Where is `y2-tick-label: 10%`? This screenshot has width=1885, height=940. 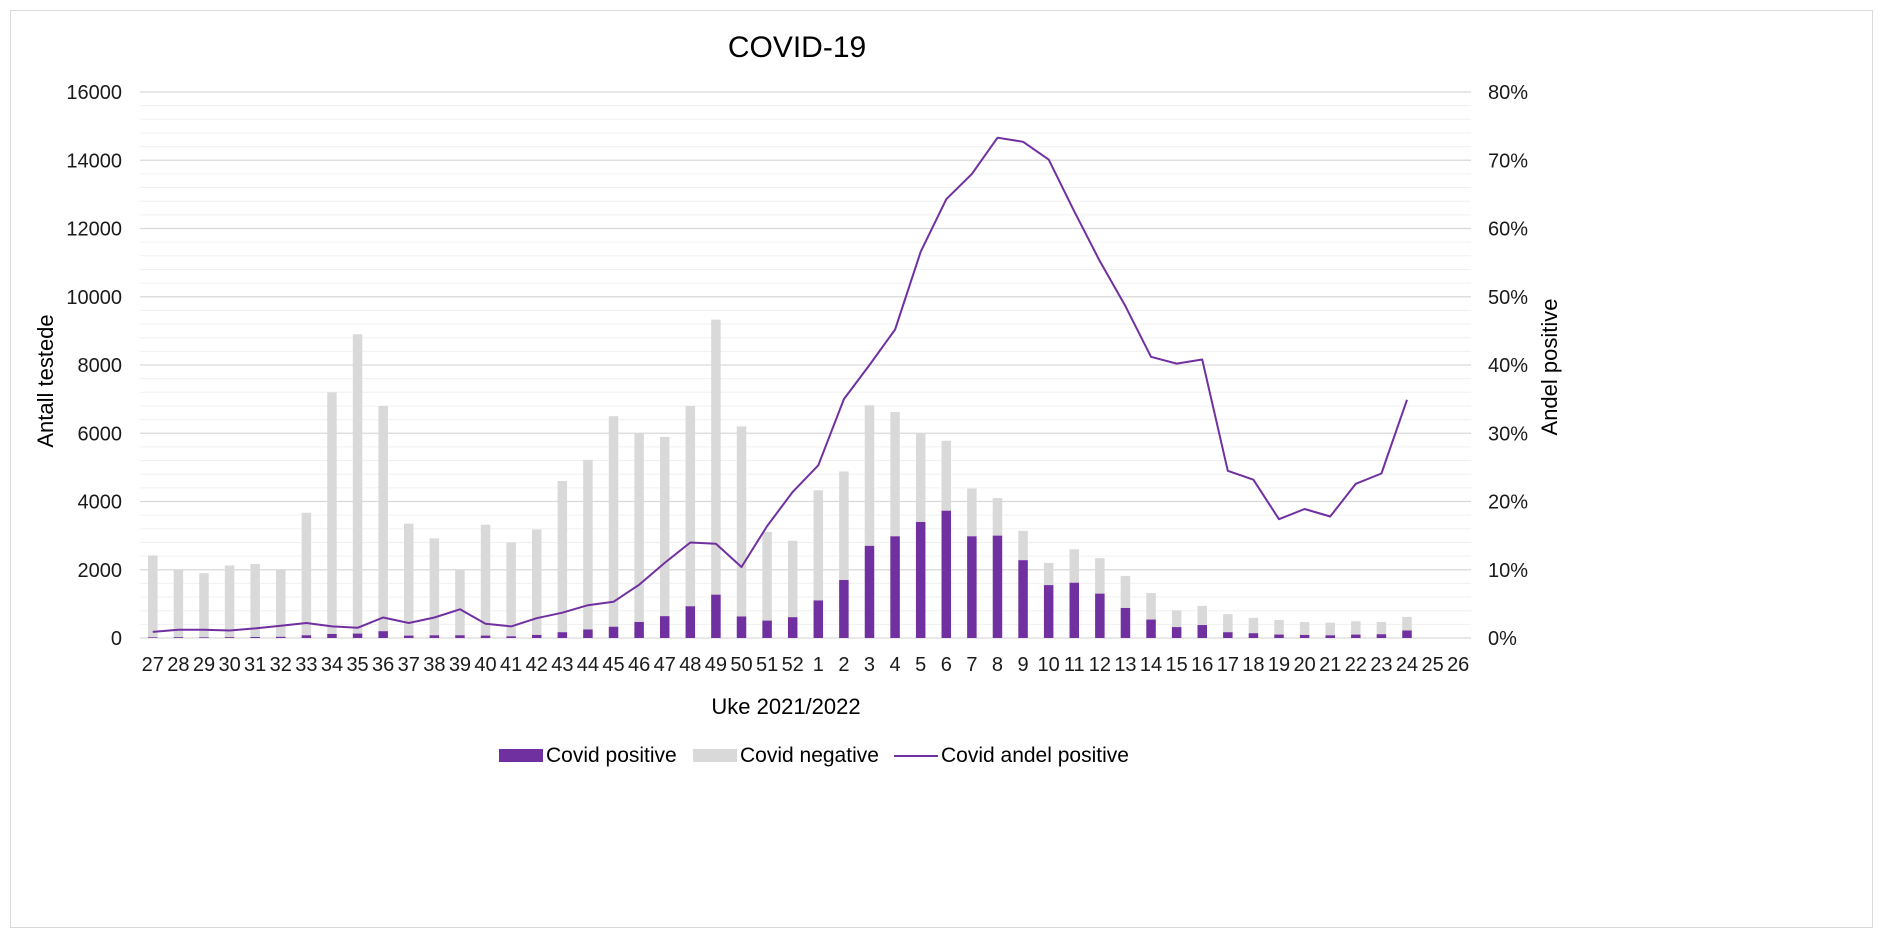
y2-tick-label: 10% is located at coordinates (1508, 571).